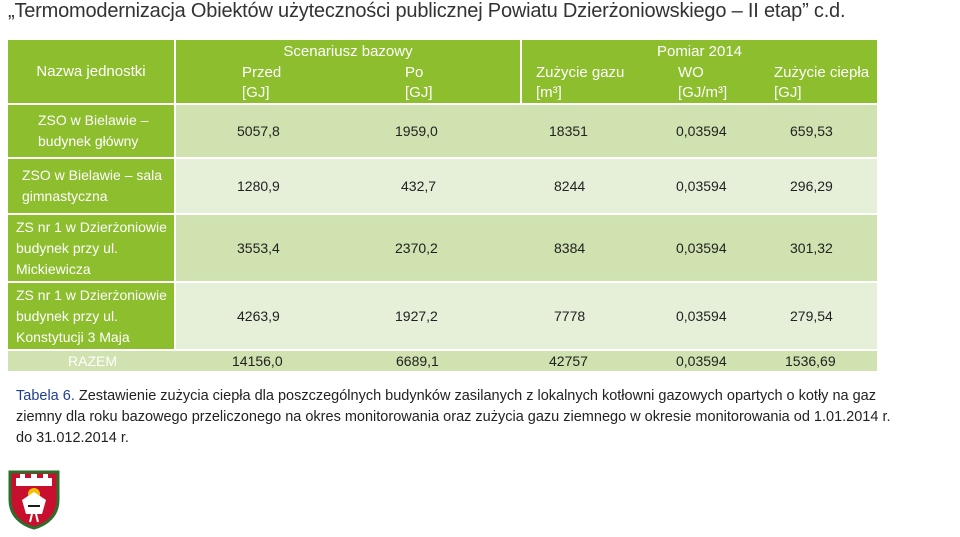 The image size is (960, 537). Describe the element at coordinates (810, 361) in the screenshot. I see `total-heat: 1536,69` at that location.